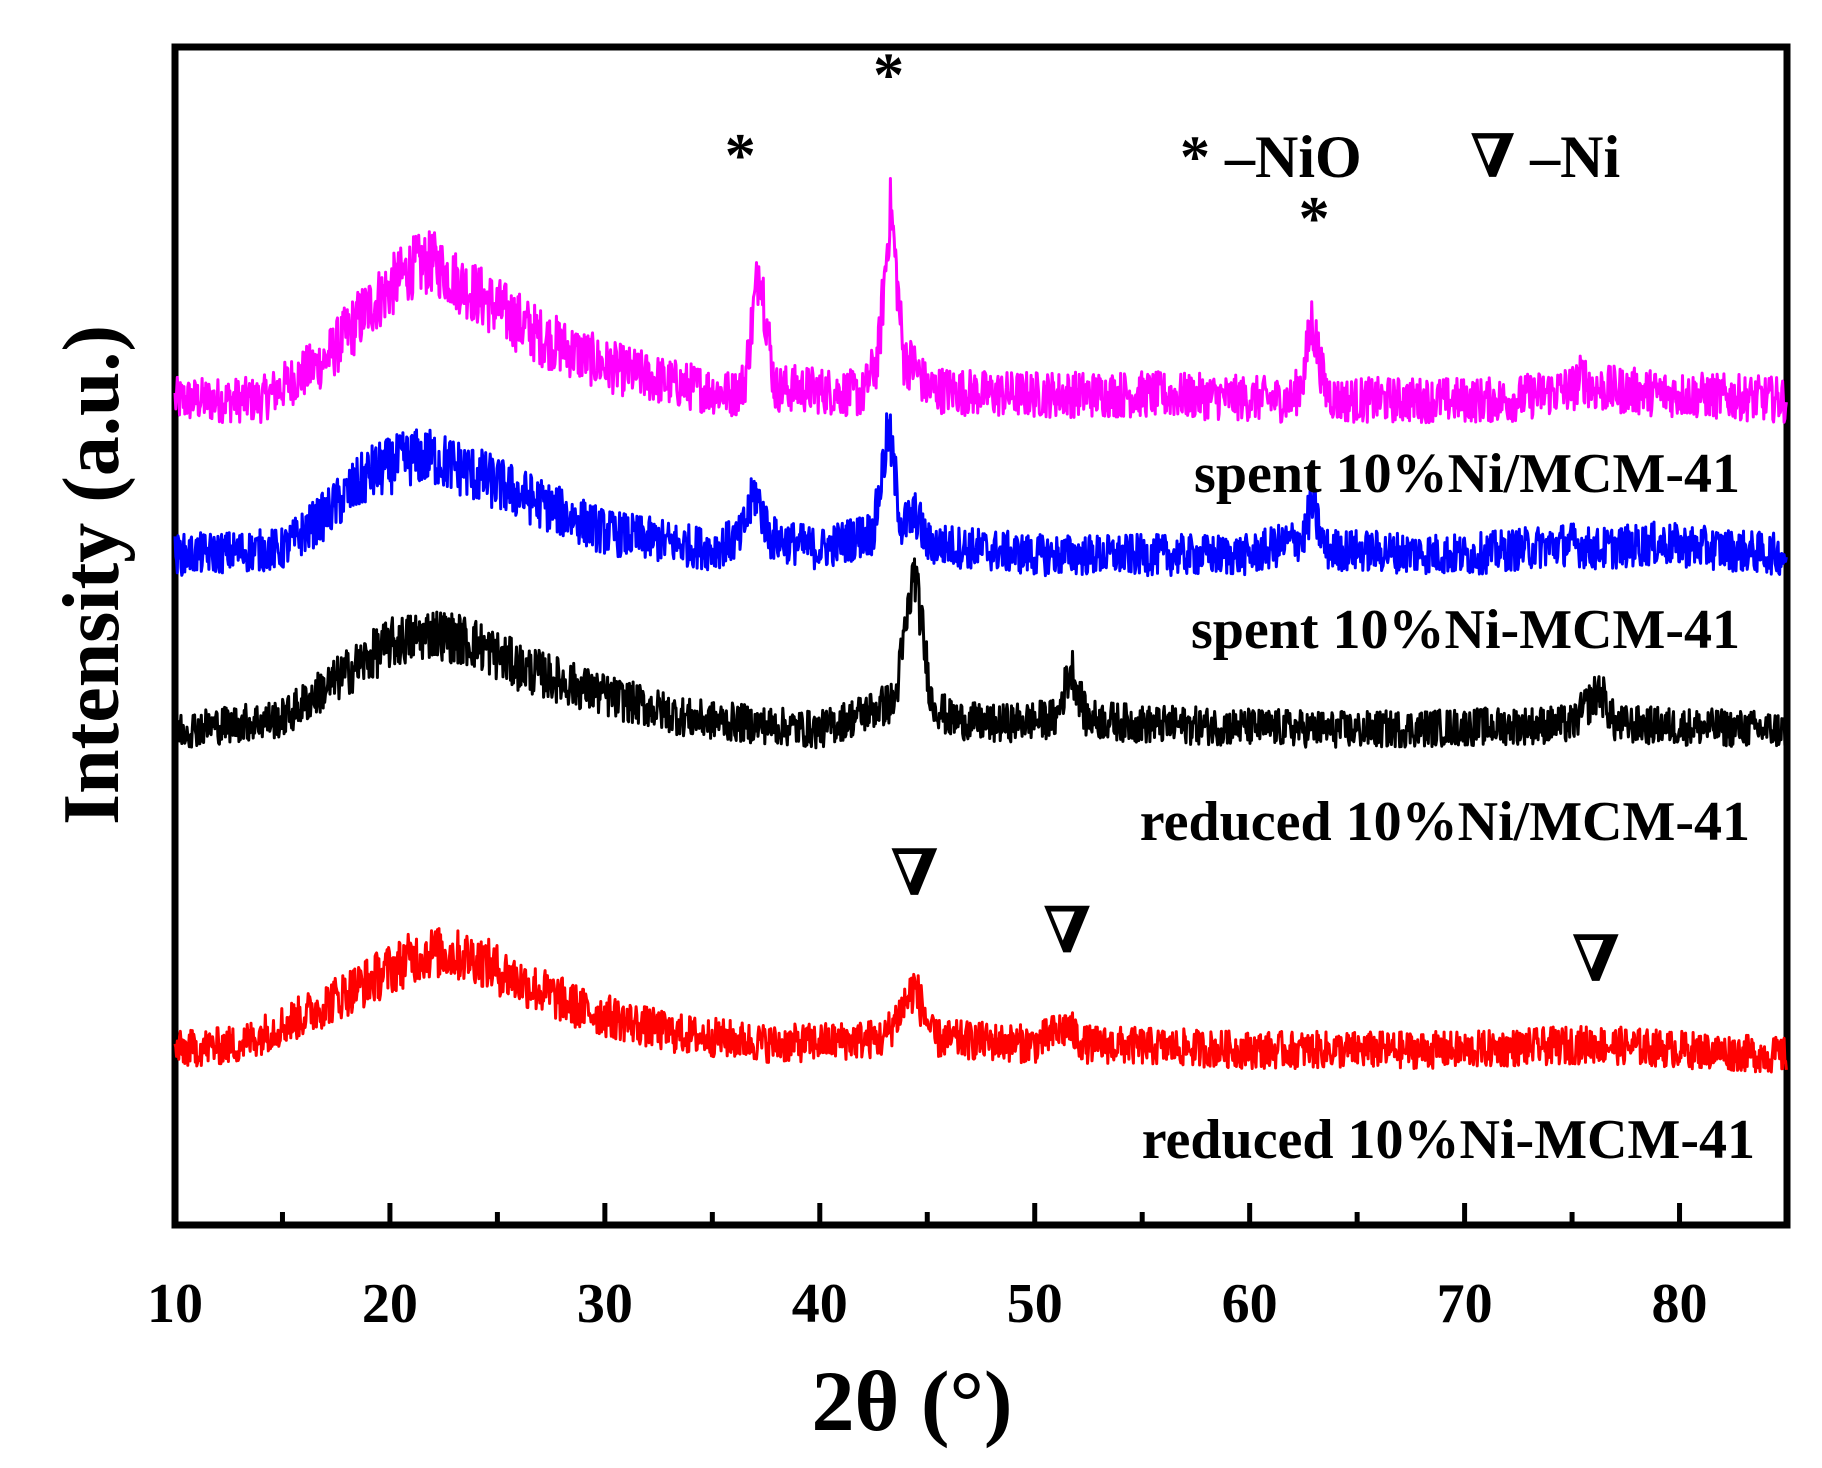  What do you see at coordinates (1067, 930) in the screenshot?
I see `peak-marker-3-1: ∇` at bounding box center [1067, 930].